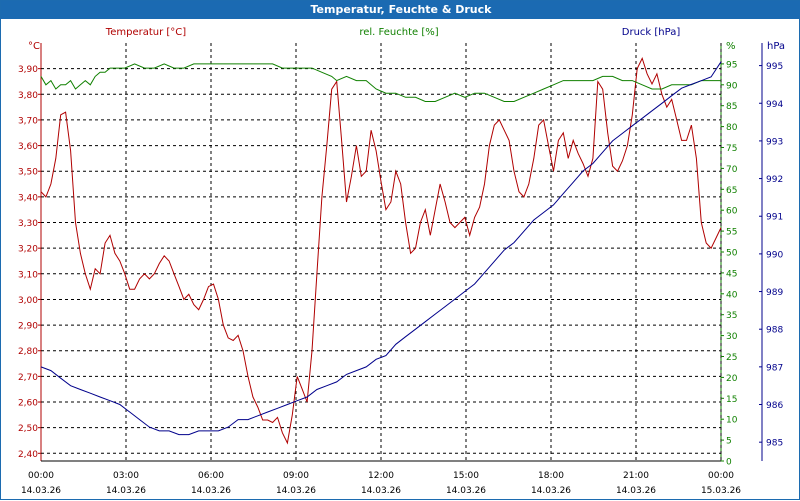  I want to click on humidity-tick-label: 65, so click(731, 191).